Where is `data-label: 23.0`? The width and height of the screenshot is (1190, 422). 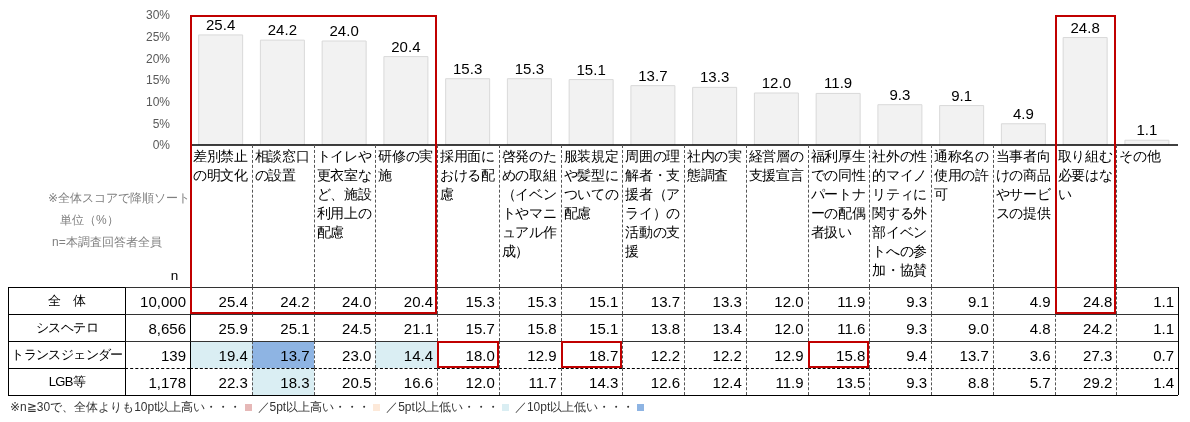
data-label: 23.0 is located at coordinates (344, 354).